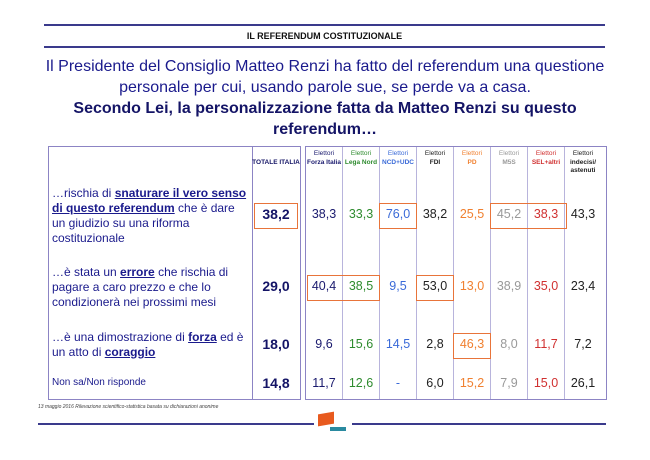 Image resolution: width=650 pixels, height=460 pixels. I want to click on column-header: Elettori Forza Italia, so click(324, 158).